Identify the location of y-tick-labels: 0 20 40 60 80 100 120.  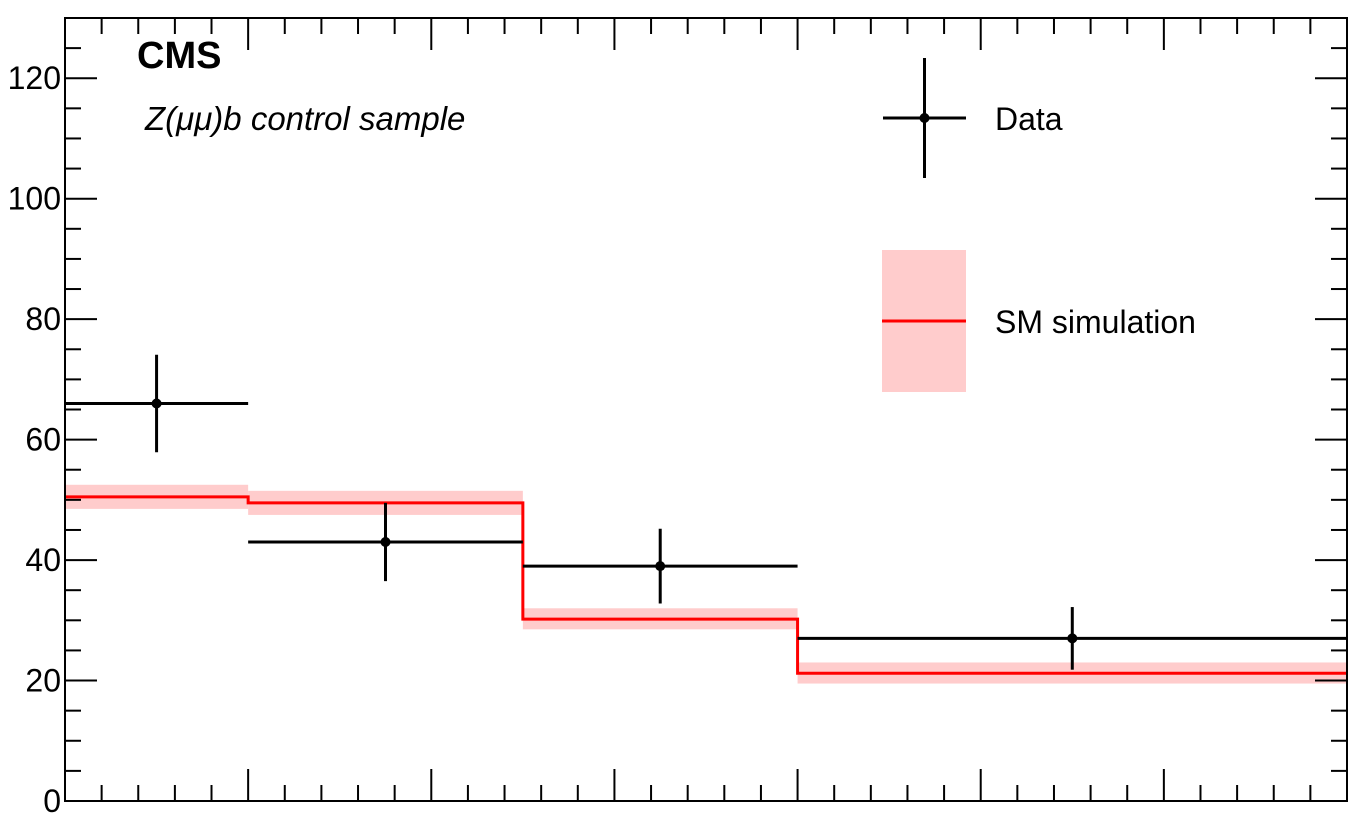
(34, 438).